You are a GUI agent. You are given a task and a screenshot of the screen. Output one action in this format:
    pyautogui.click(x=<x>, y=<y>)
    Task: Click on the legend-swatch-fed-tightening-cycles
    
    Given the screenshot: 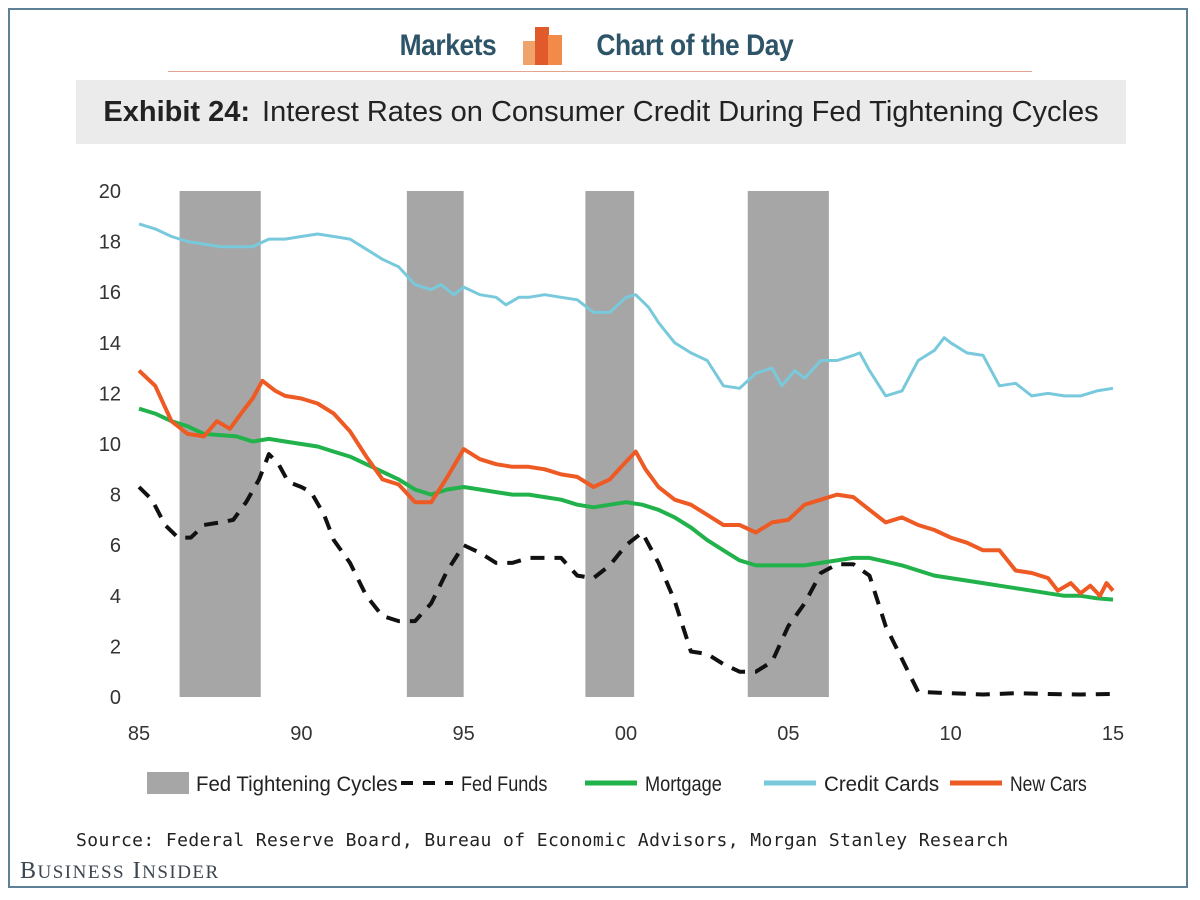 What is the action you would take?
    pyautogui.click(x=168, y=783)
    